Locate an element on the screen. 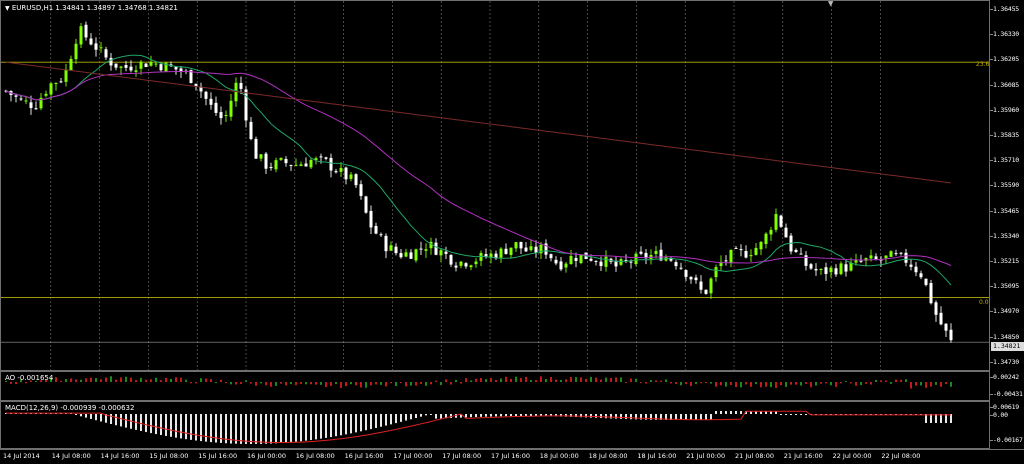  price-tick: 1.34730 is located at coordinates (1004, 361).